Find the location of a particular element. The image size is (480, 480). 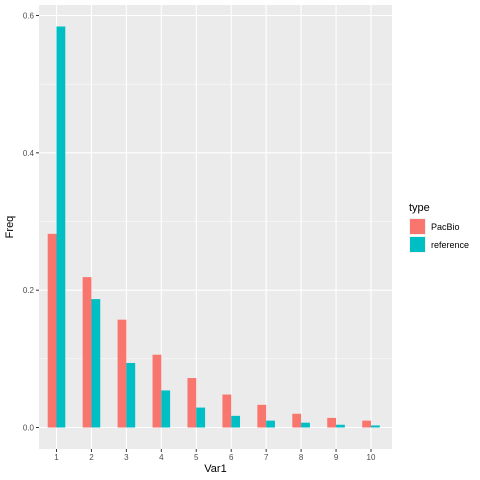

x-tick-label: 2 is located at coordinates (91, 457).